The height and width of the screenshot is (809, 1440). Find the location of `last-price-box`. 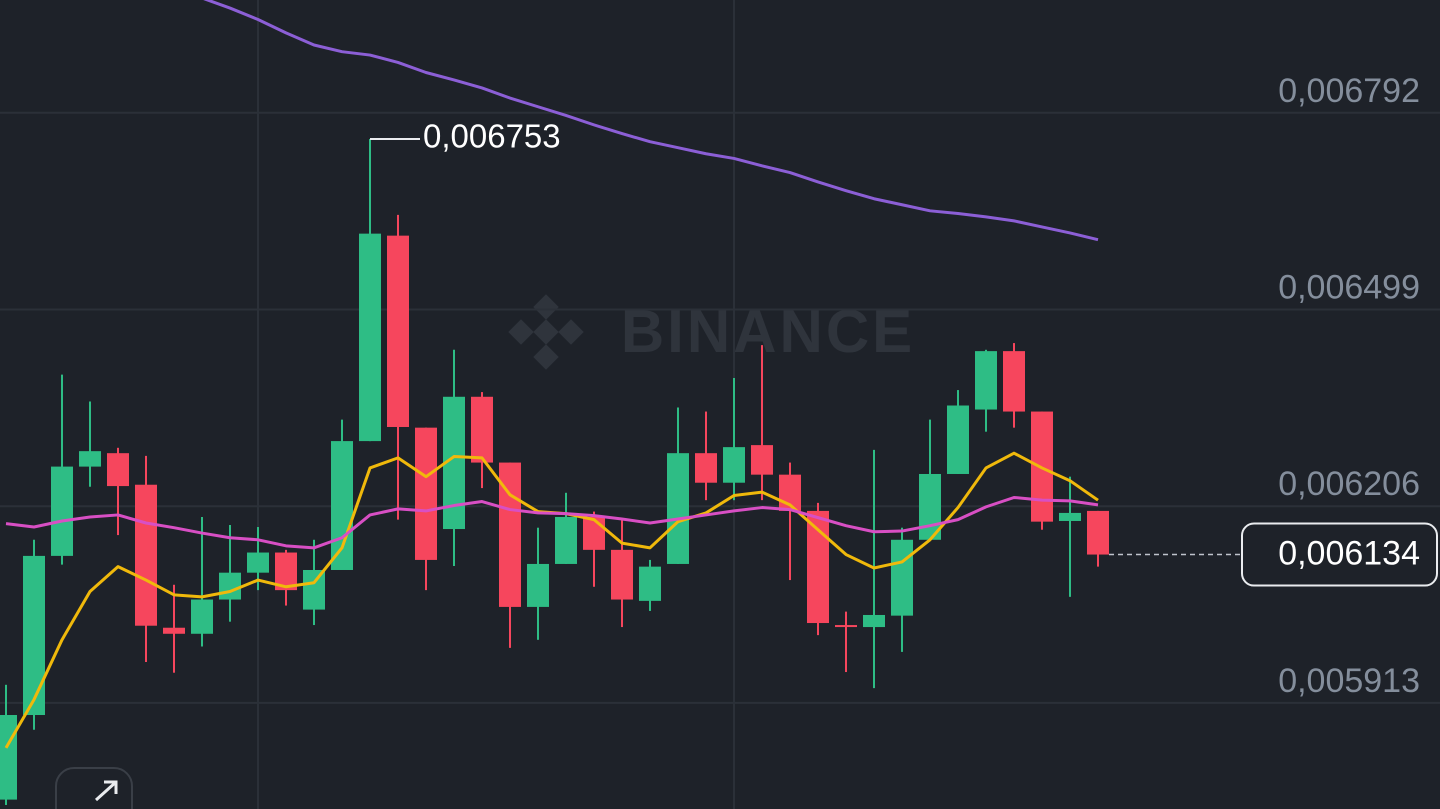

last-price-box is located at coordinates (1339, 554).